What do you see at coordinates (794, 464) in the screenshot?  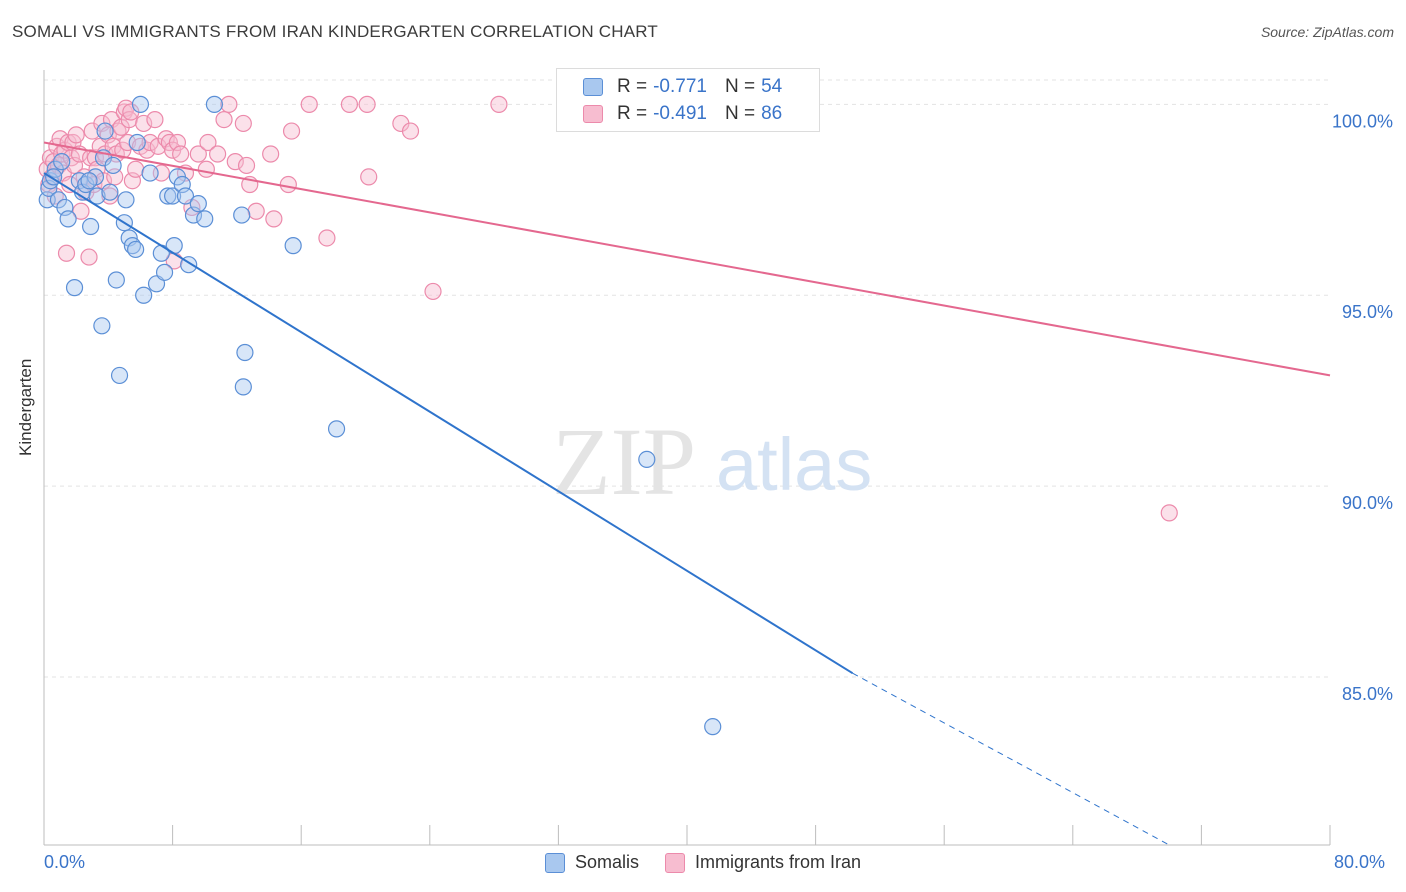 I see `watermark-atlas: atlas` at bounding box center [794, 464].